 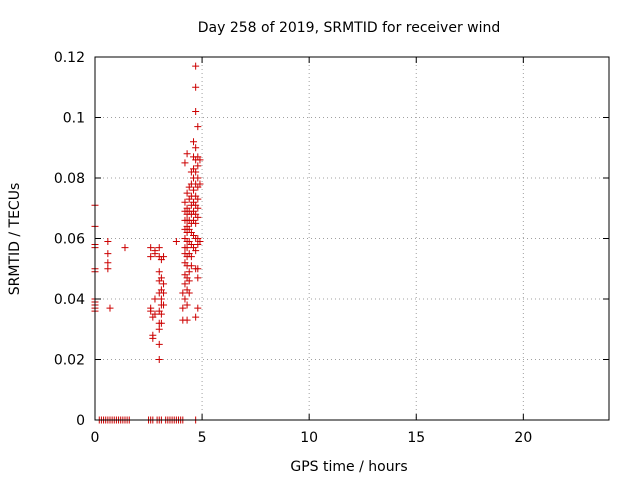 What do you see at coordinates (80, 421) in the screenshot?
I see `y-tick-label: 0` at bounding box center [80, 421].